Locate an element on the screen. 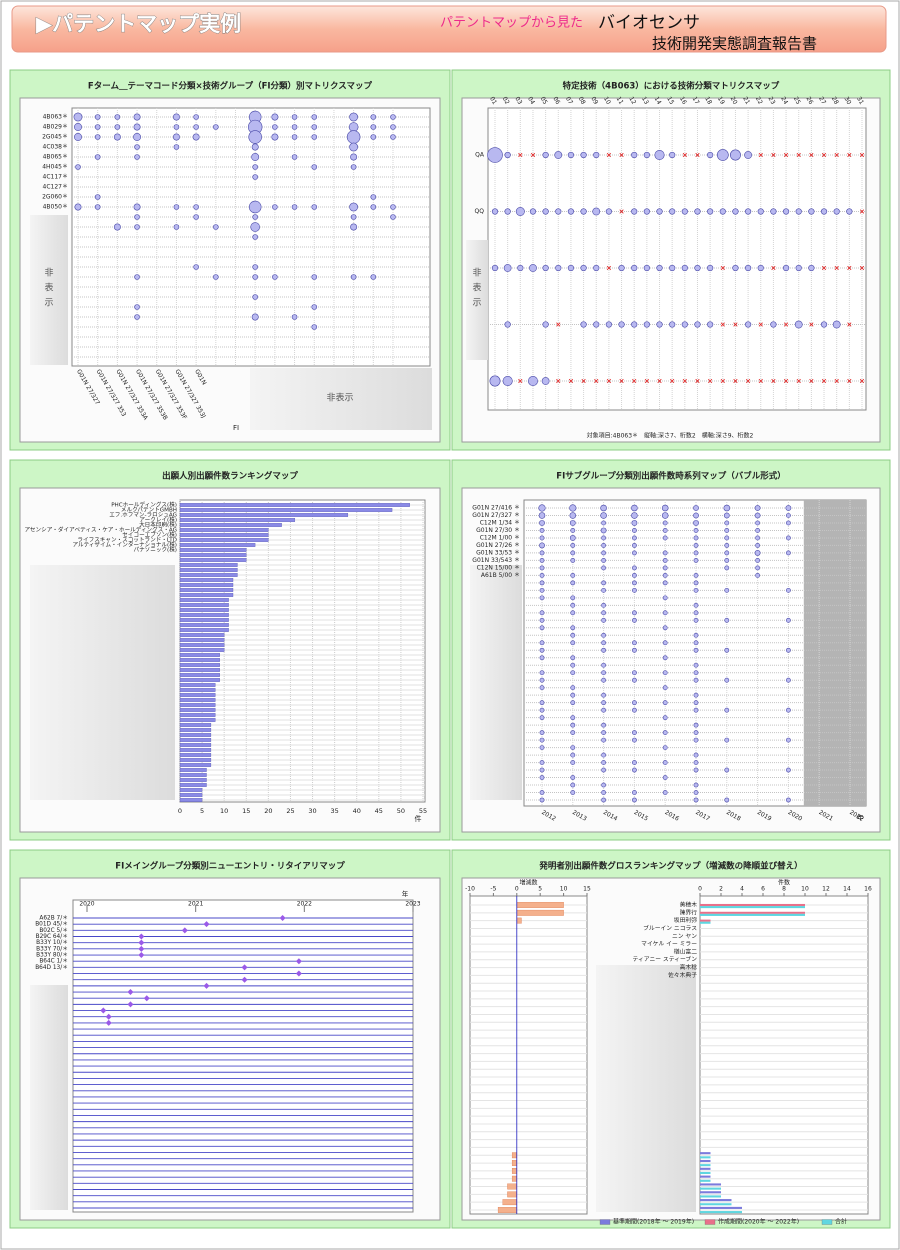  change-tick-label: 15 is located at coordinates (587, 889).